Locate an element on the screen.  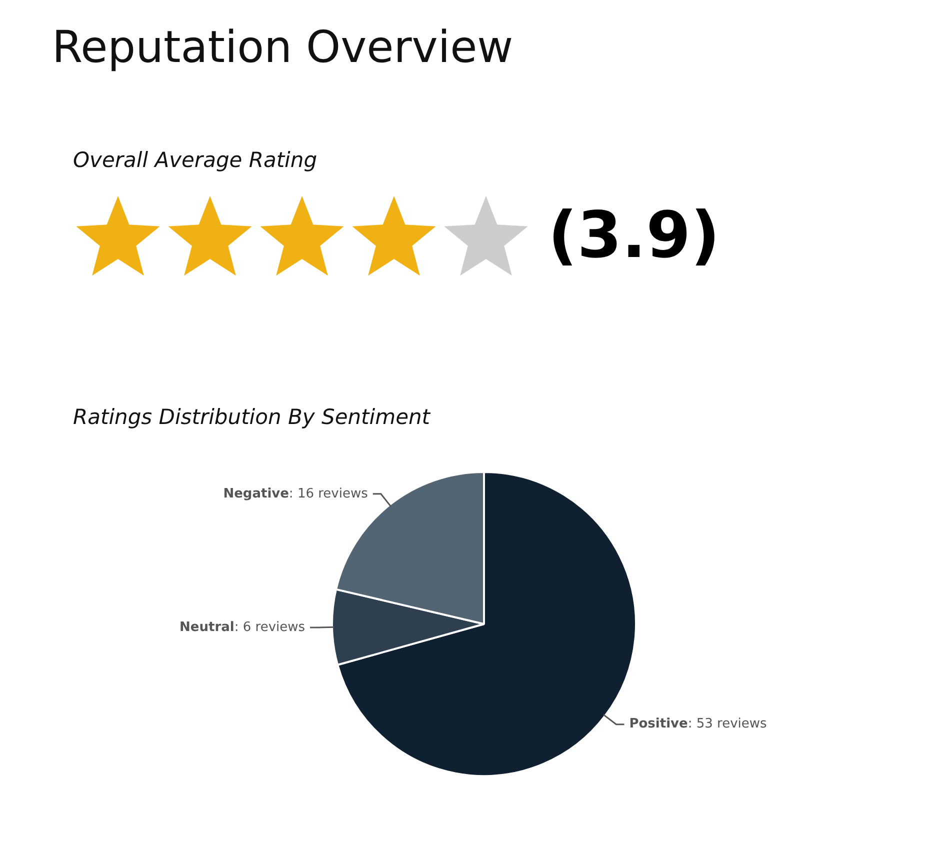
slice-label: Neutral is located at coordinates (207, 627).